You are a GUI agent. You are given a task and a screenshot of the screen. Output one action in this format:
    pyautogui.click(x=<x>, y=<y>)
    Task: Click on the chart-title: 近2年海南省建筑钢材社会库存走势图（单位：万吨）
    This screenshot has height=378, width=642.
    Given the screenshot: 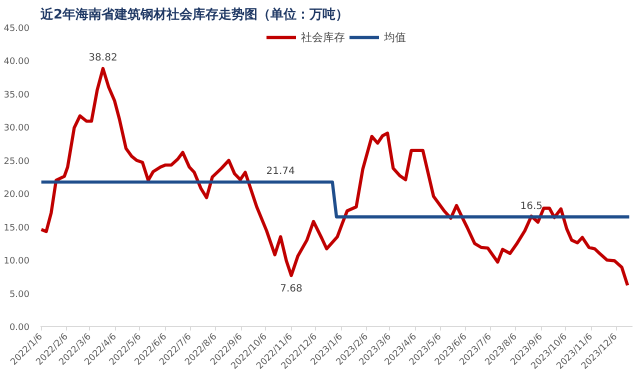 What is the action you would take?
    pyautogui.click(x=194, y=14)
    